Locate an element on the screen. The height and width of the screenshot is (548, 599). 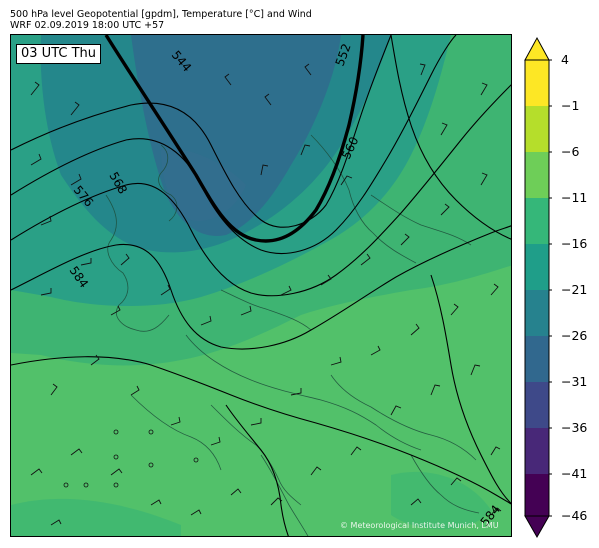
colorbar is located at coordinates (537, 287).